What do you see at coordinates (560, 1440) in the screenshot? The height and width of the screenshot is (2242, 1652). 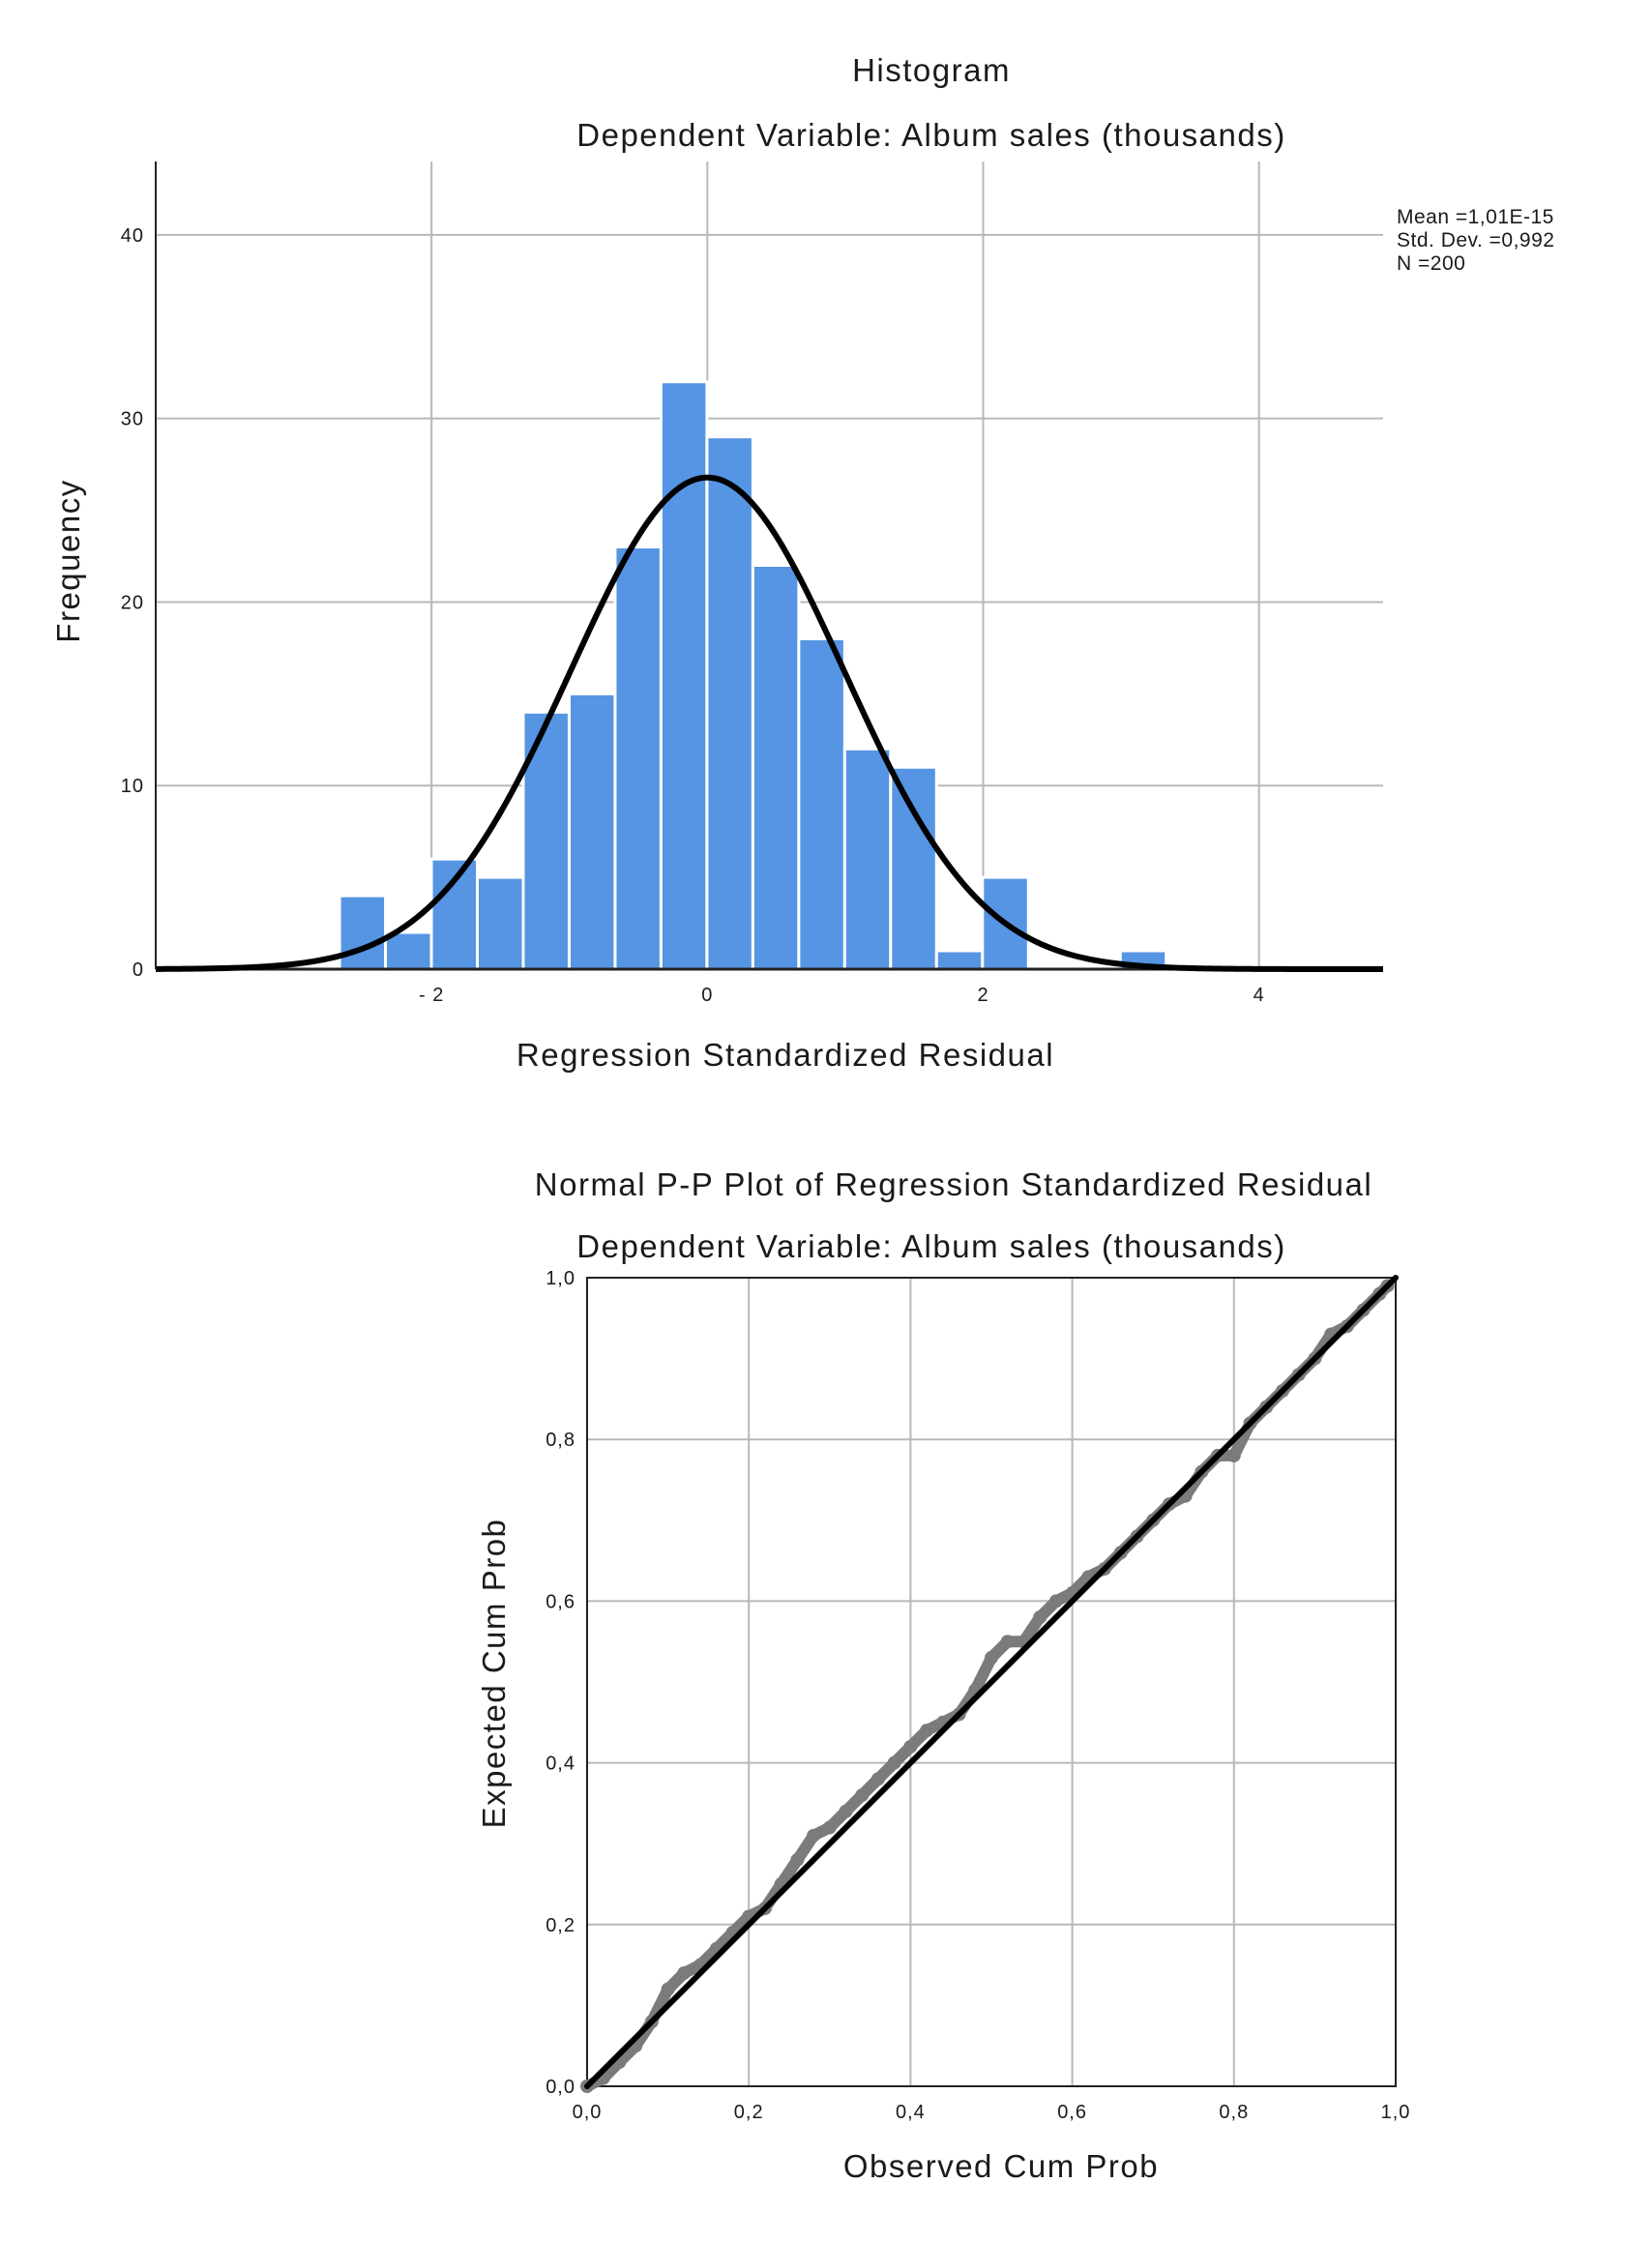 I see `pp-y-tick-label: 0,8` at bounding box center [560, 1440].